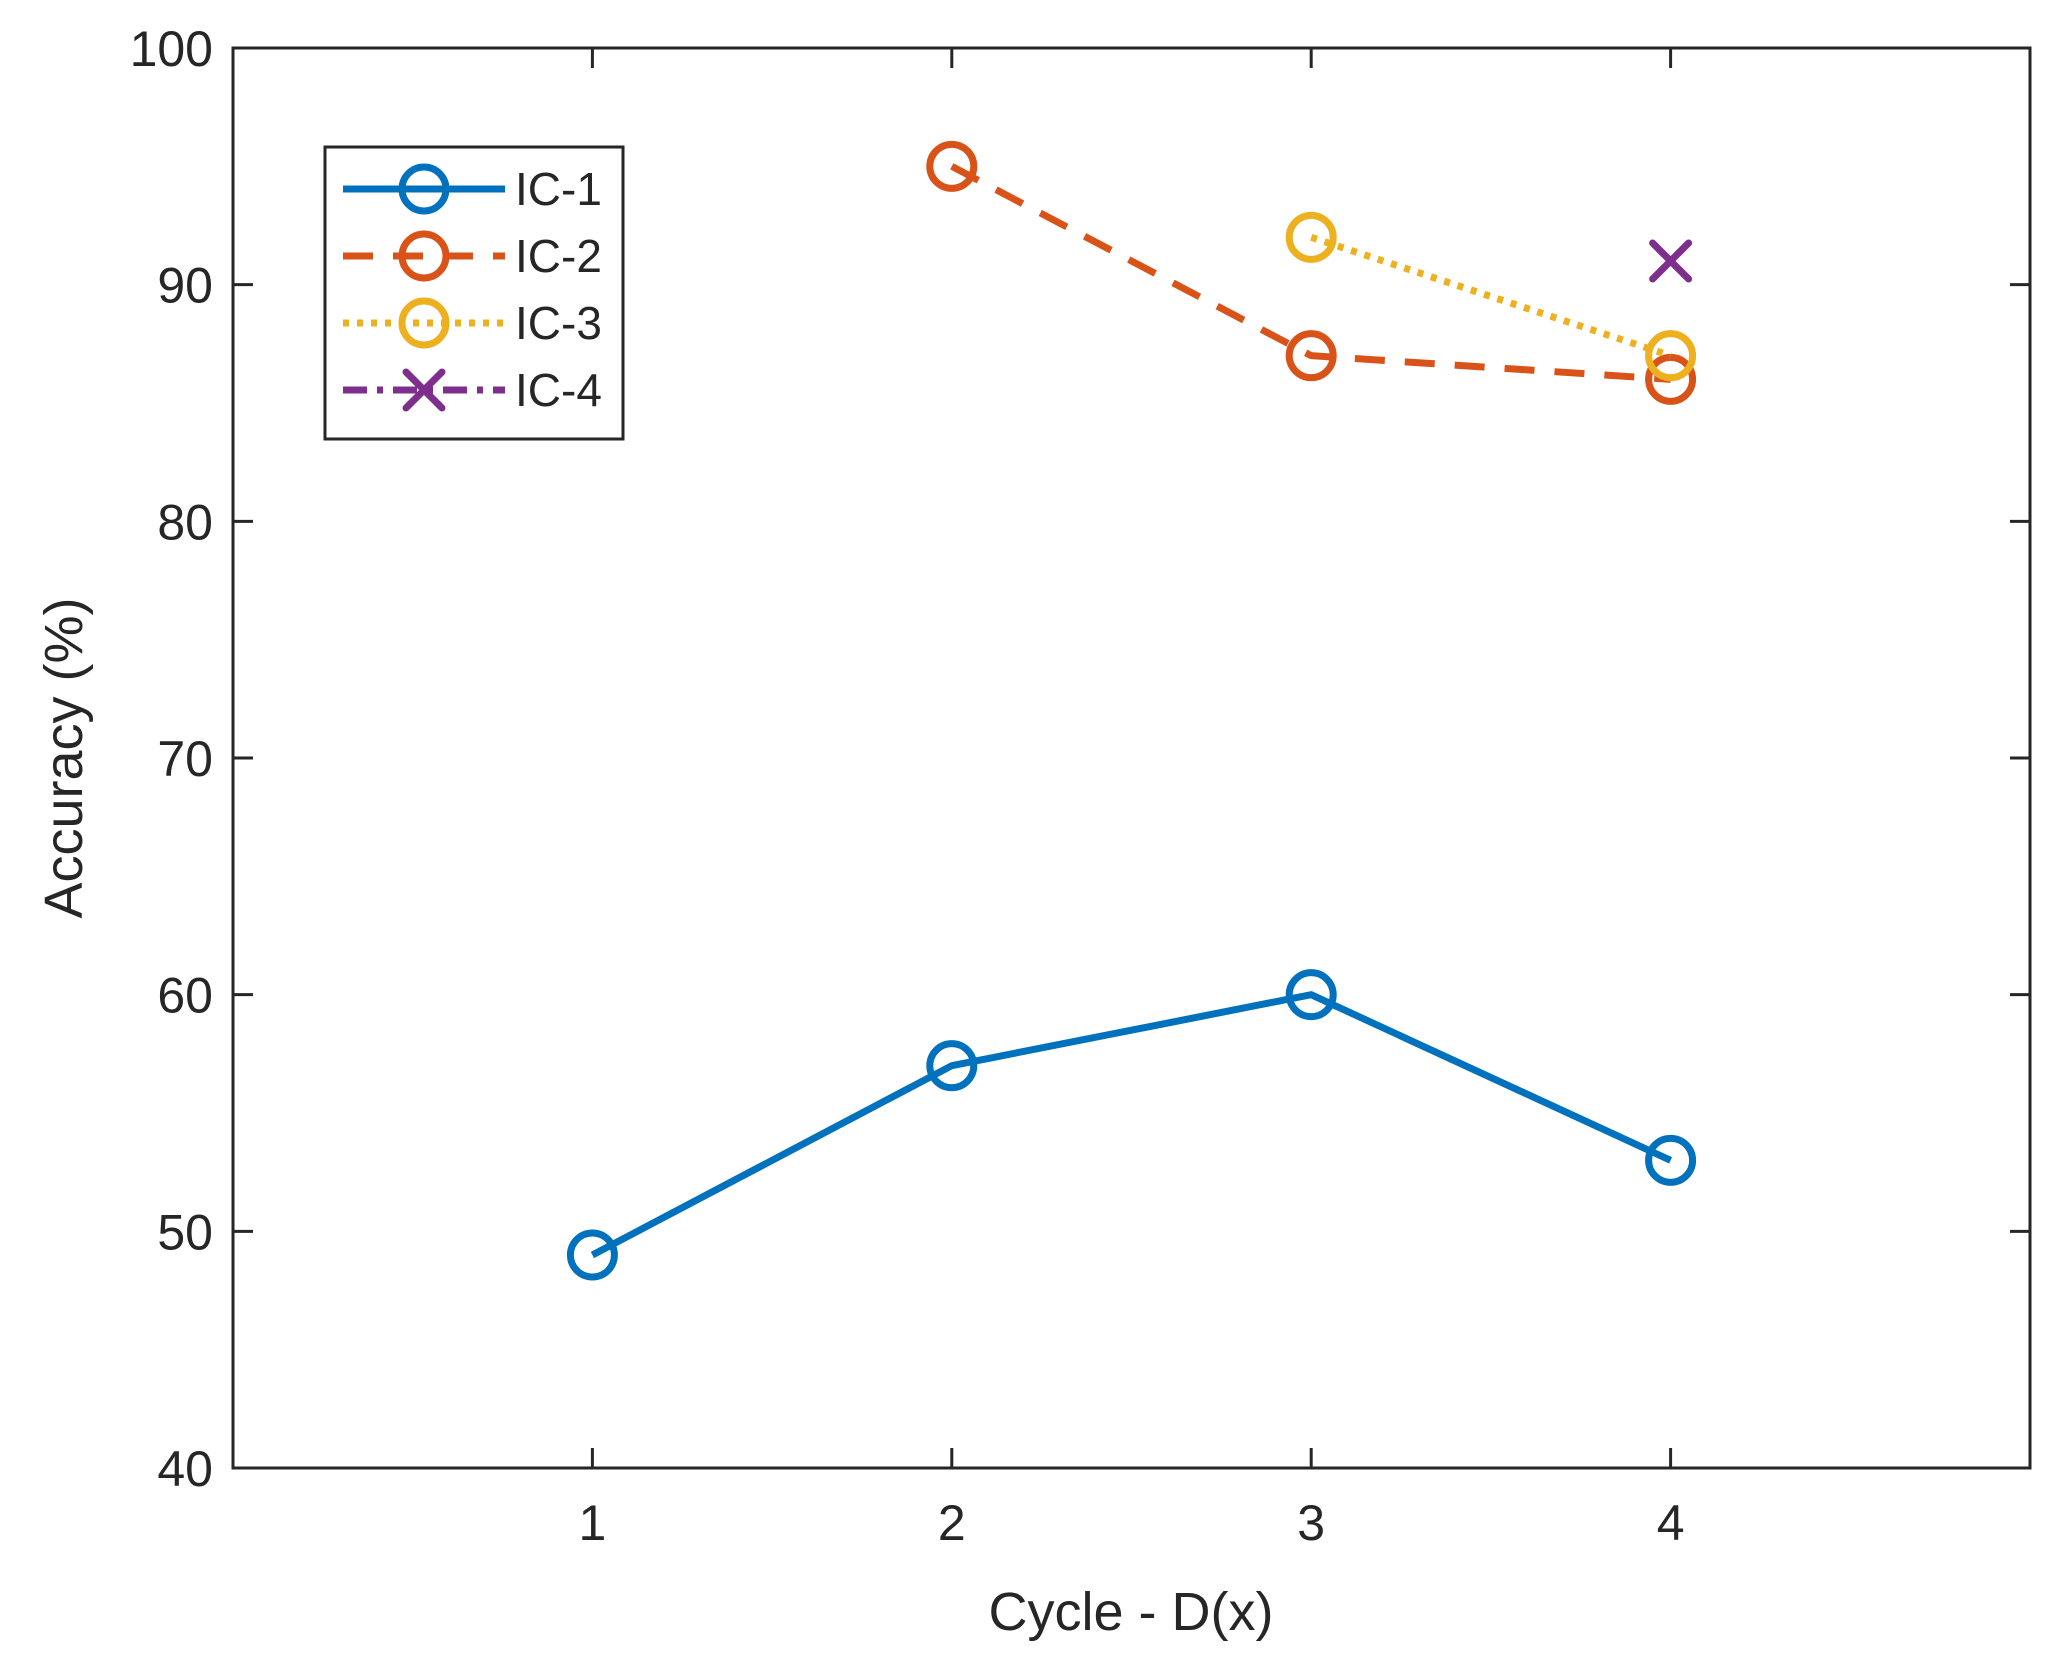 This screenshot has width=2055, height=1673. I want to click on x-tick-label: 1, so click(592, 1523).